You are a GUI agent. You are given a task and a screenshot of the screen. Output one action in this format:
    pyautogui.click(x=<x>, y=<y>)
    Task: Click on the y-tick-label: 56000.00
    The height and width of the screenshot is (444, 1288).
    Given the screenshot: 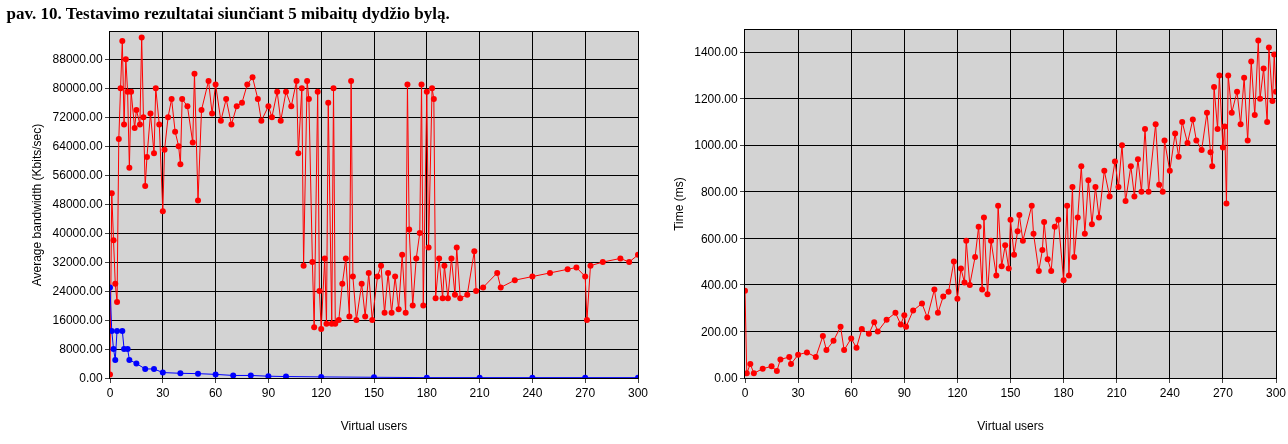 What is the action you would take?
    pyautogui.click(x=77, y=175)
    